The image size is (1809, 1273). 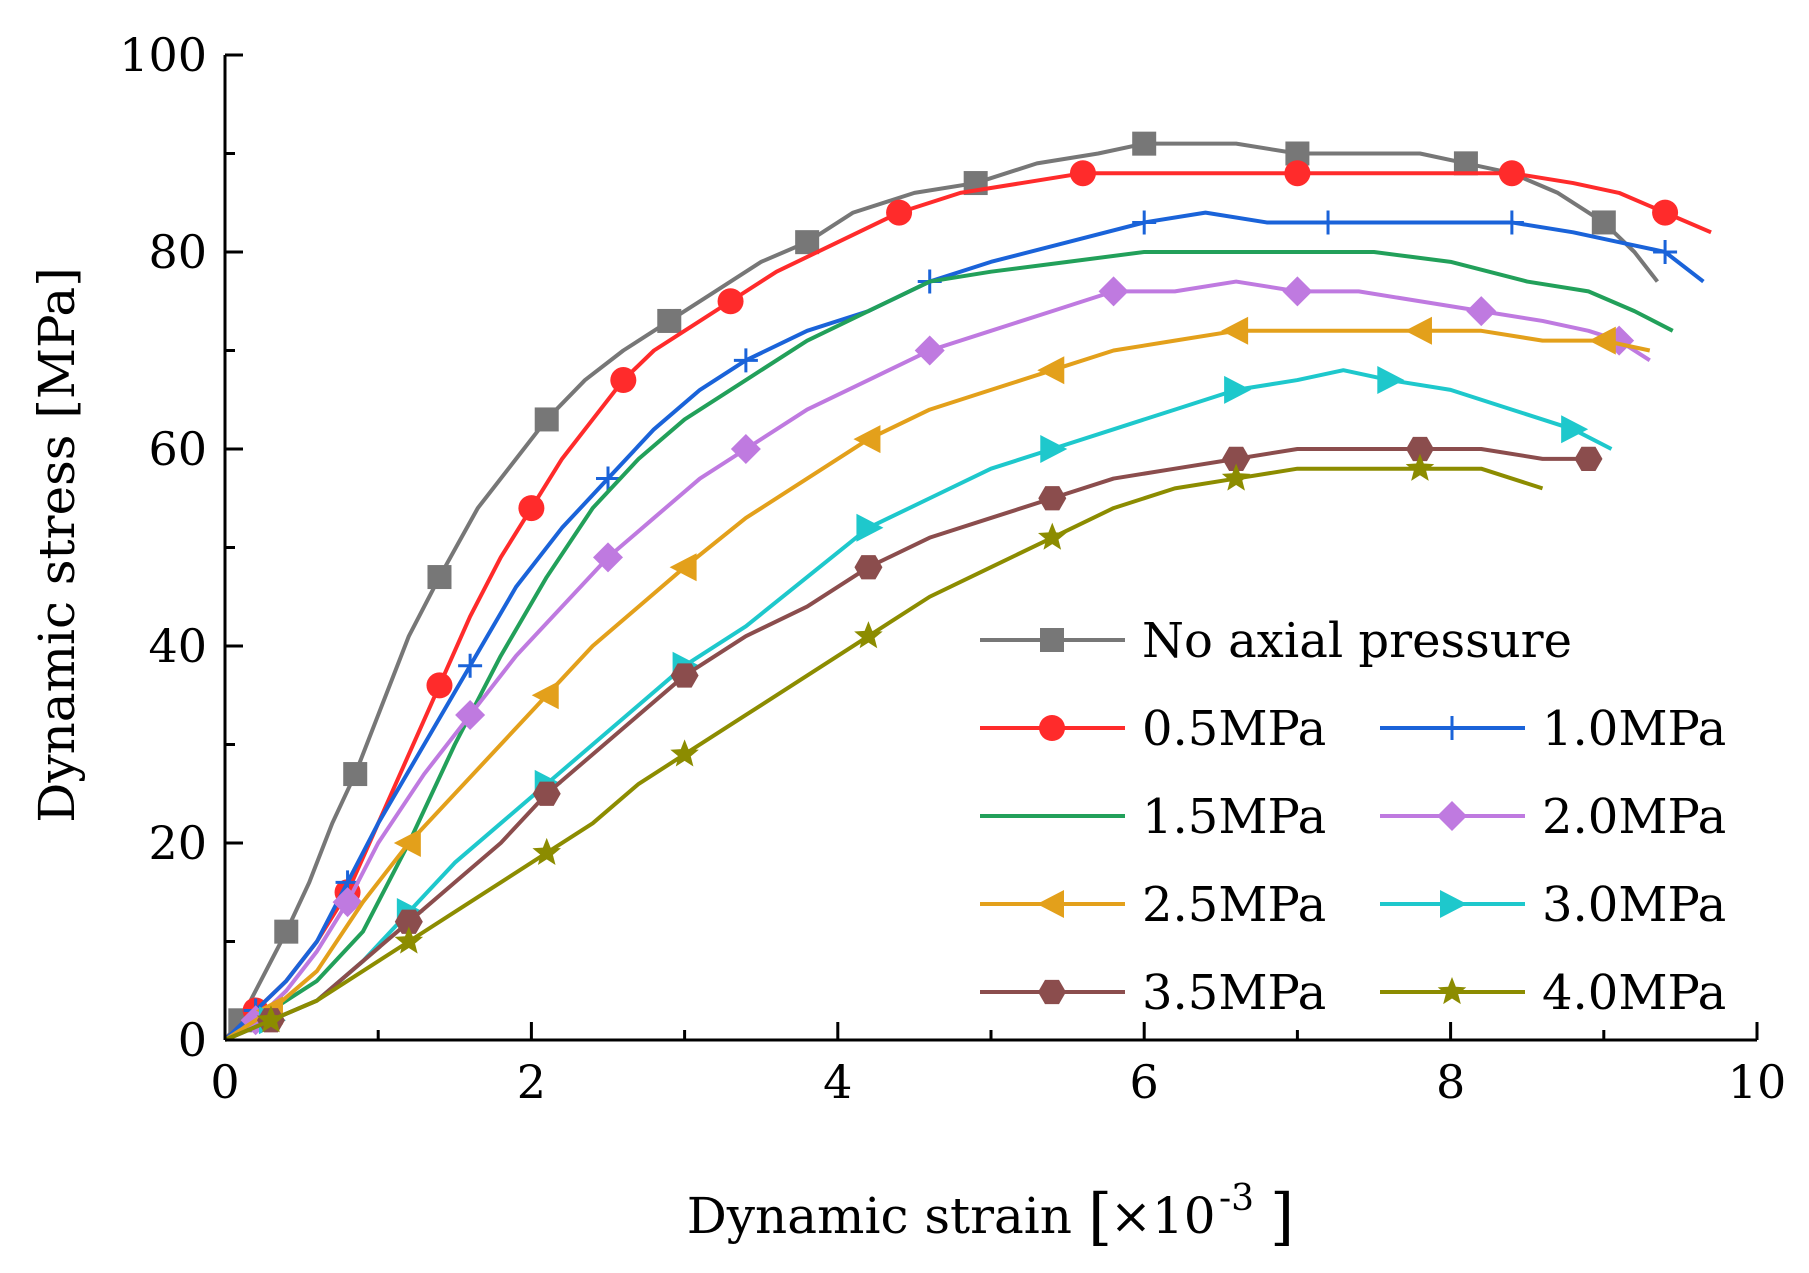 What do you see at coordinates (1144, 1082) in the screenshot?
I see `x-tick-label: 6` at bounding box center [1144, 1082].